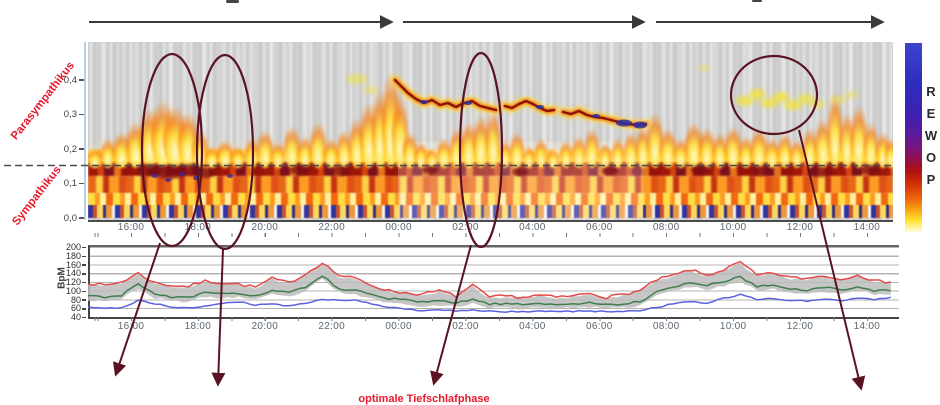  I want to click on time-label: 02:00, so click(465, 227).